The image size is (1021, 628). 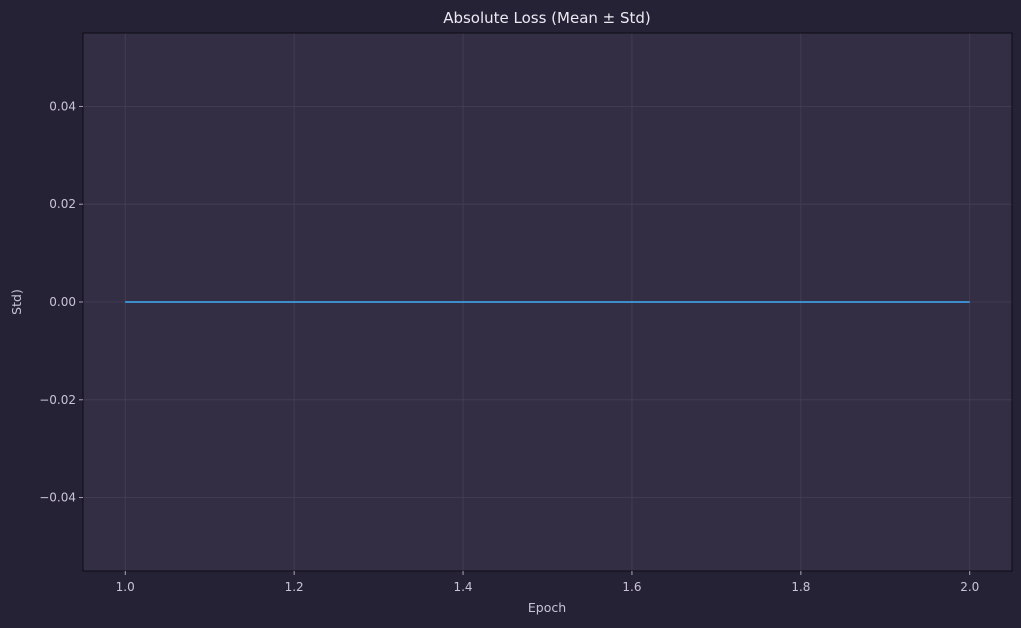 What do you see at coordinates (969, 587) in the screenshot?
I see `x-tick-label: 2.0` at bounding box center [969, 587].